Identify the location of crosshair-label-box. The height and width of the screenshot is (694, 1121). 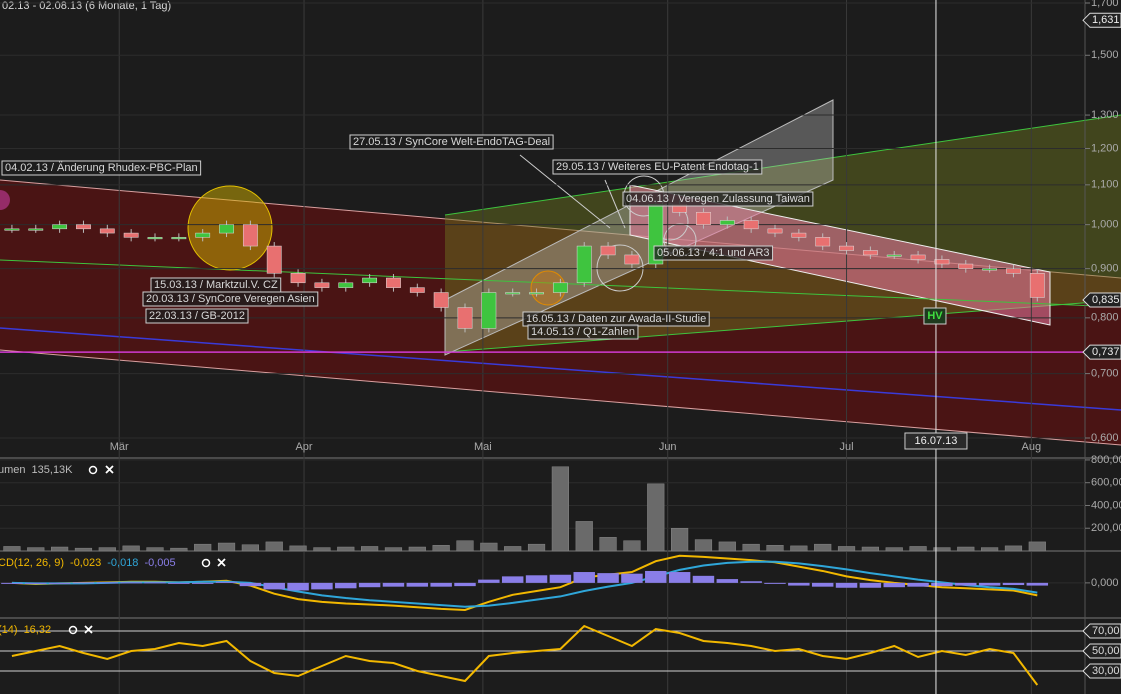
(936, 441).